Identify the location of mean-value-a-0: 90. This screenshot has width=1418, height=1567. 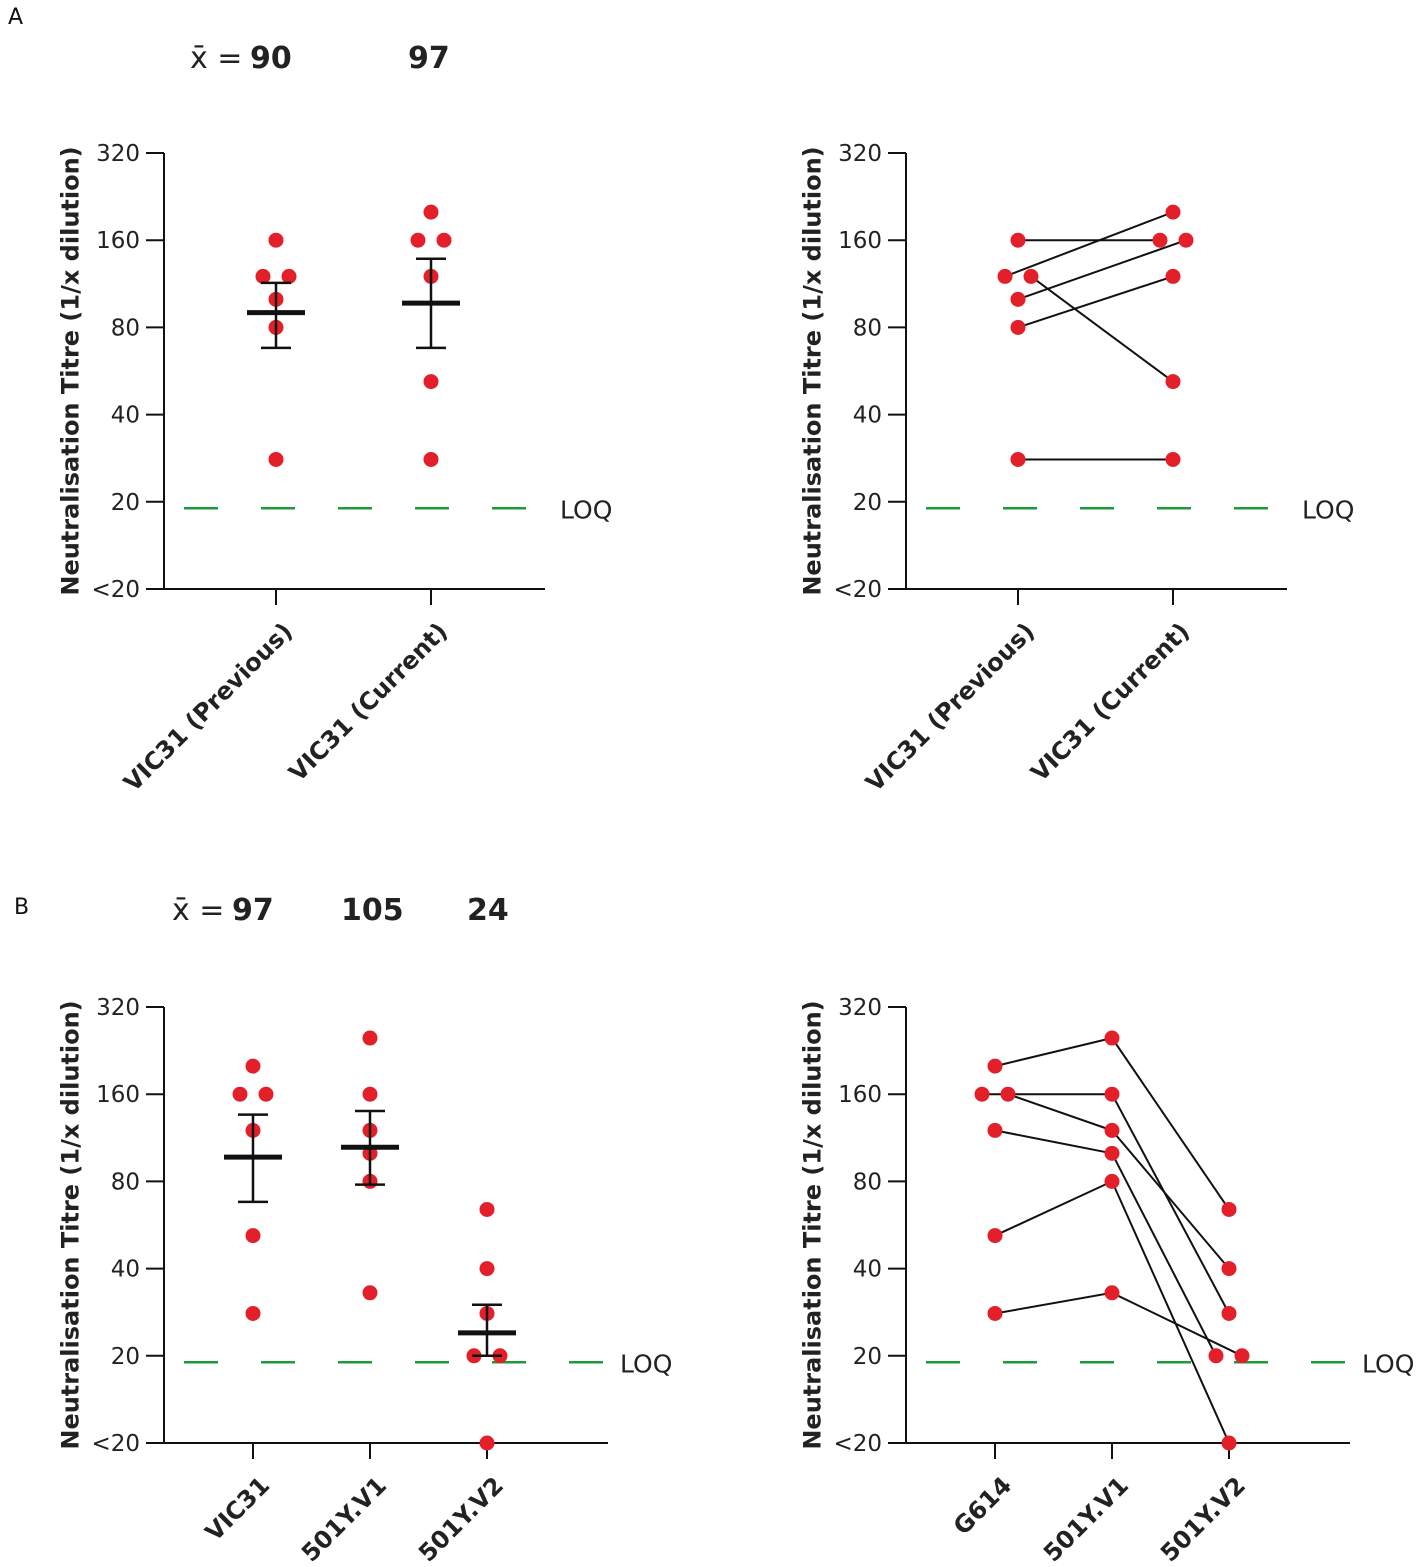
(271, 58).